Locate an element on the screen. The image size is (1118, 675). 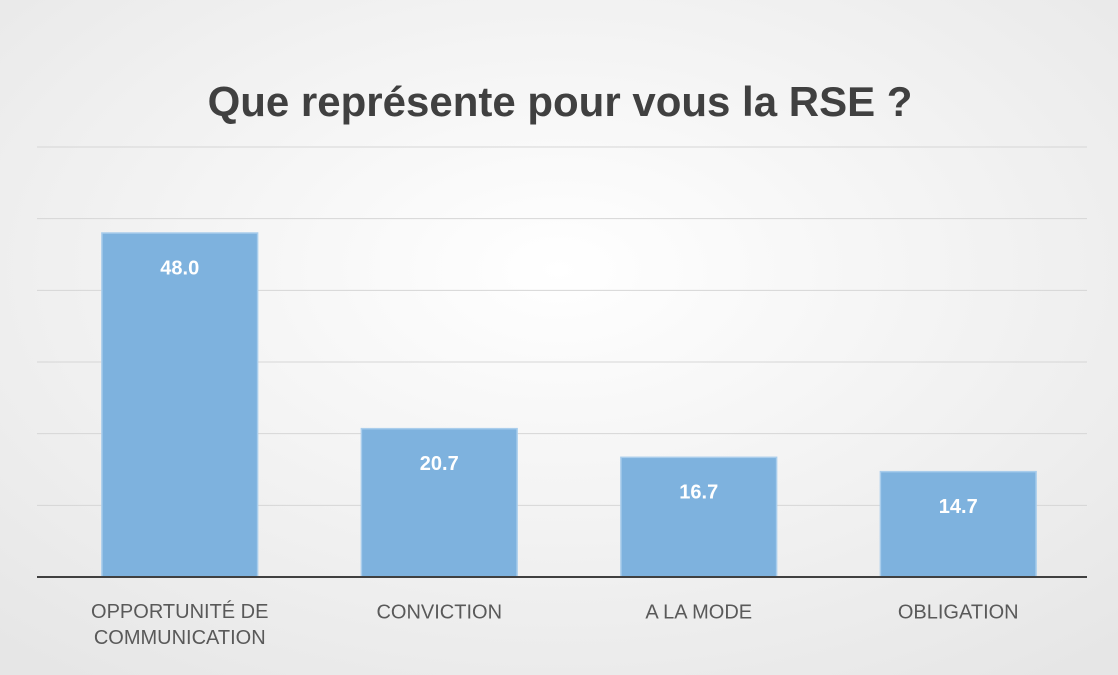
x-tick-label-line: COMMUNICATION is located at coordinates (180, 638).